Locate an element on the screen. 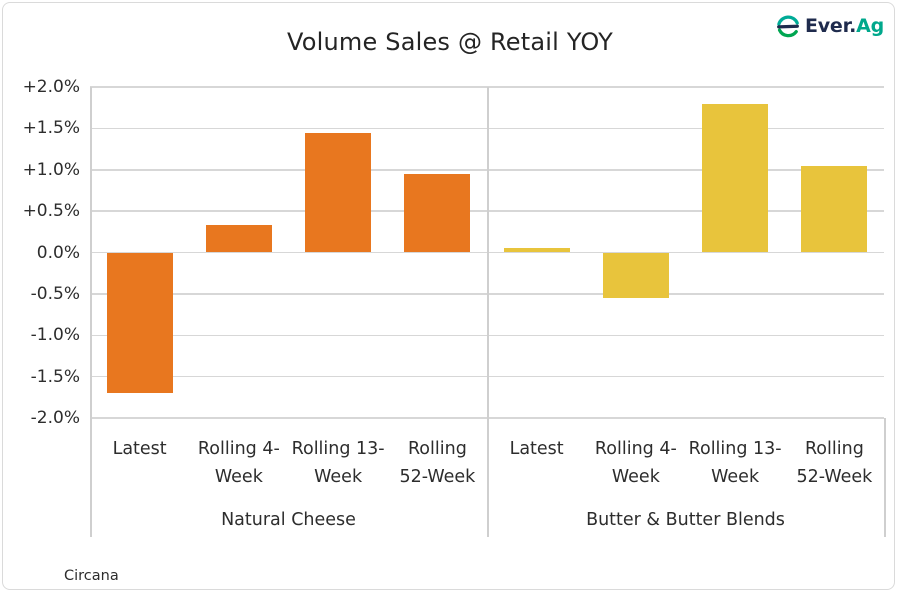 This screenshot has height=600, width=900. axis-right-border is located at coordinates (885, 477).